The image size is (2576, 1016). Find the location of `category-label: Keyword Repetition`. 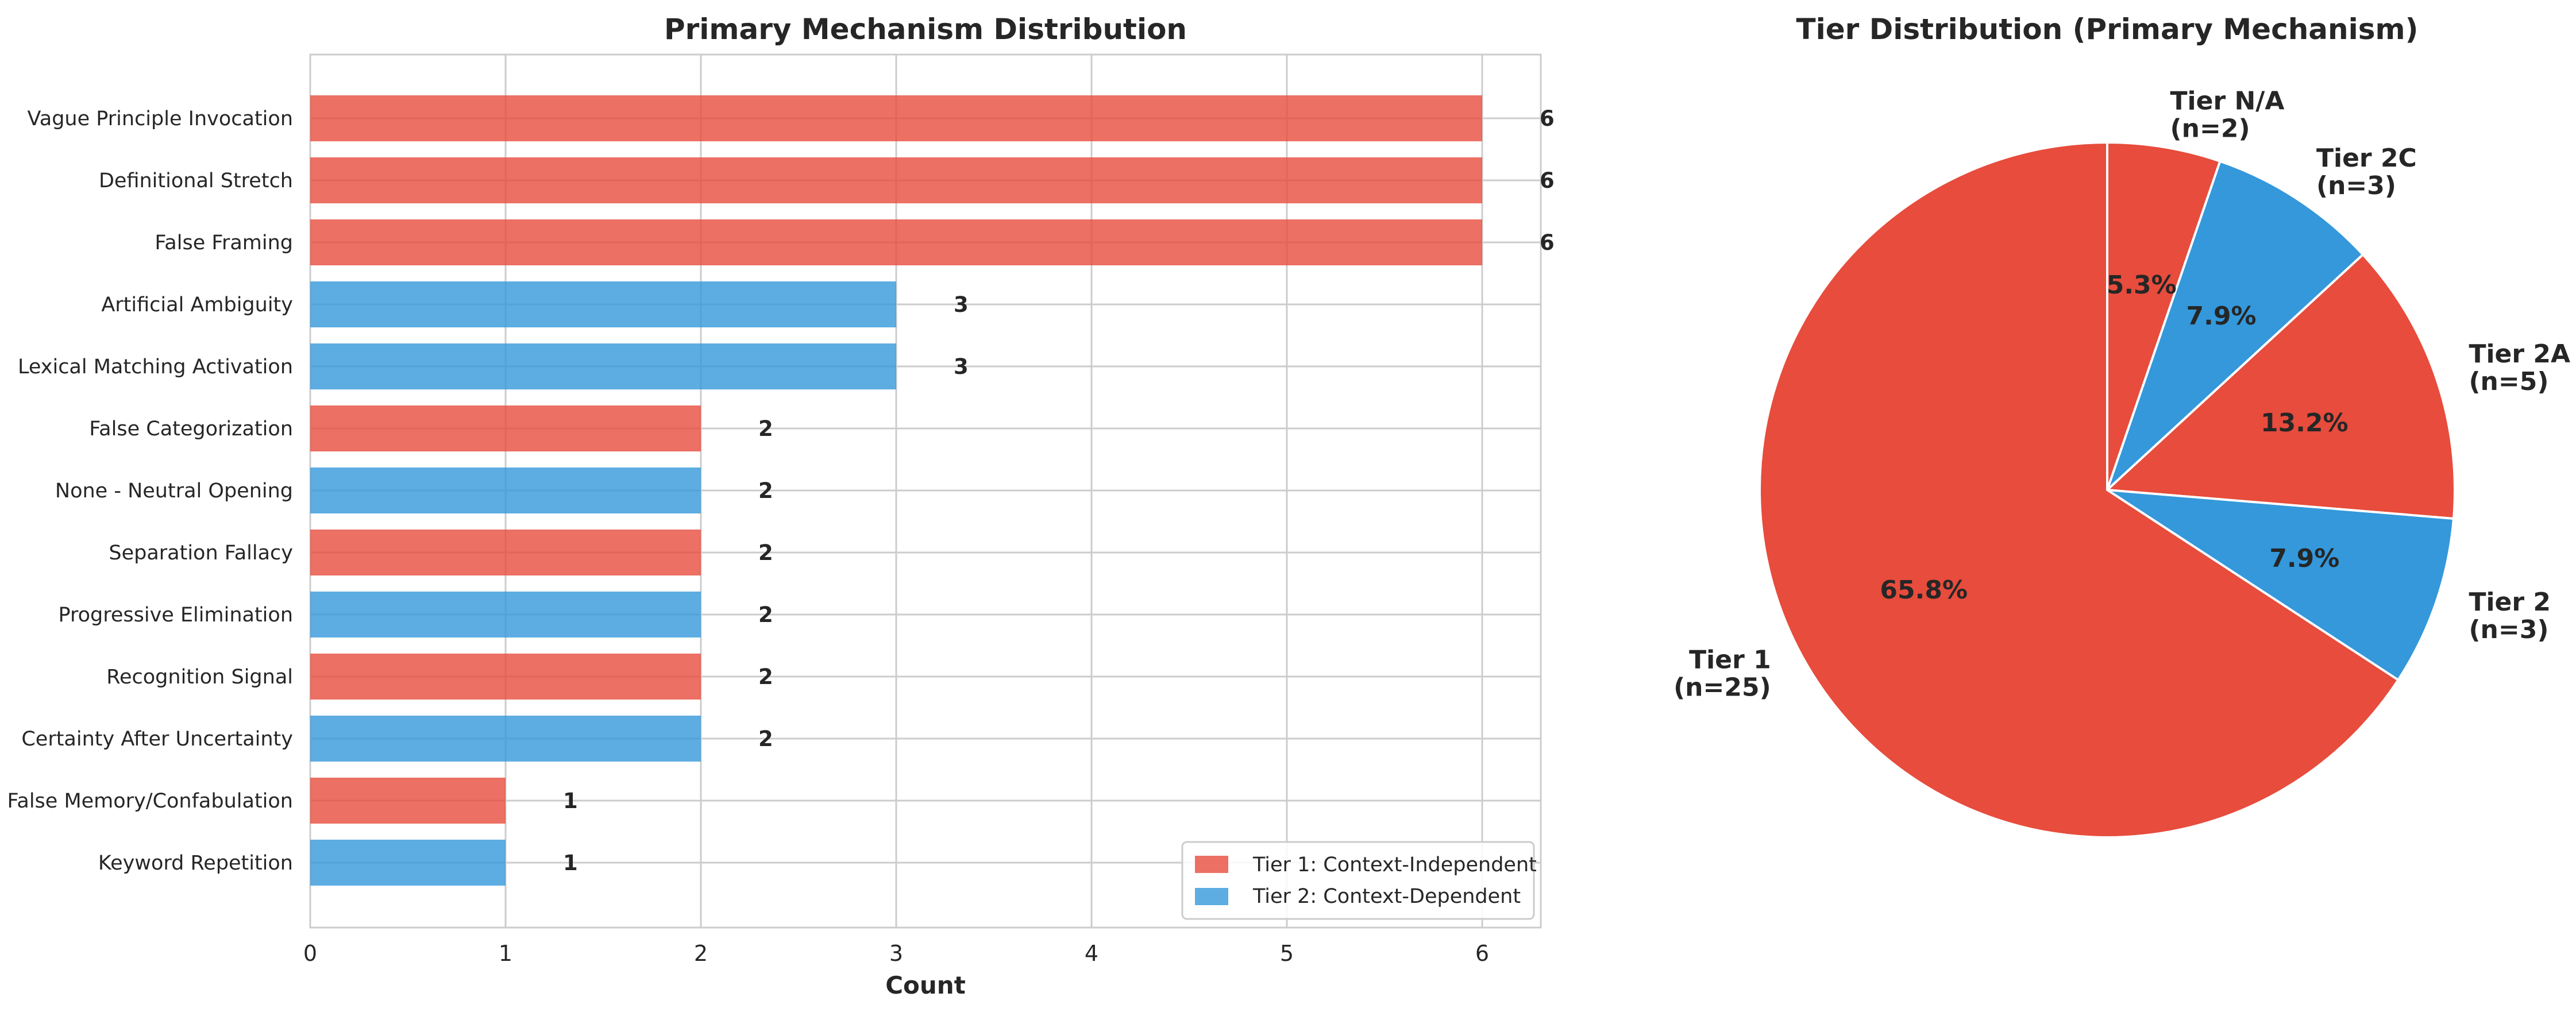

category-label: Keyword Repetition is located at coordinates (195, 863).